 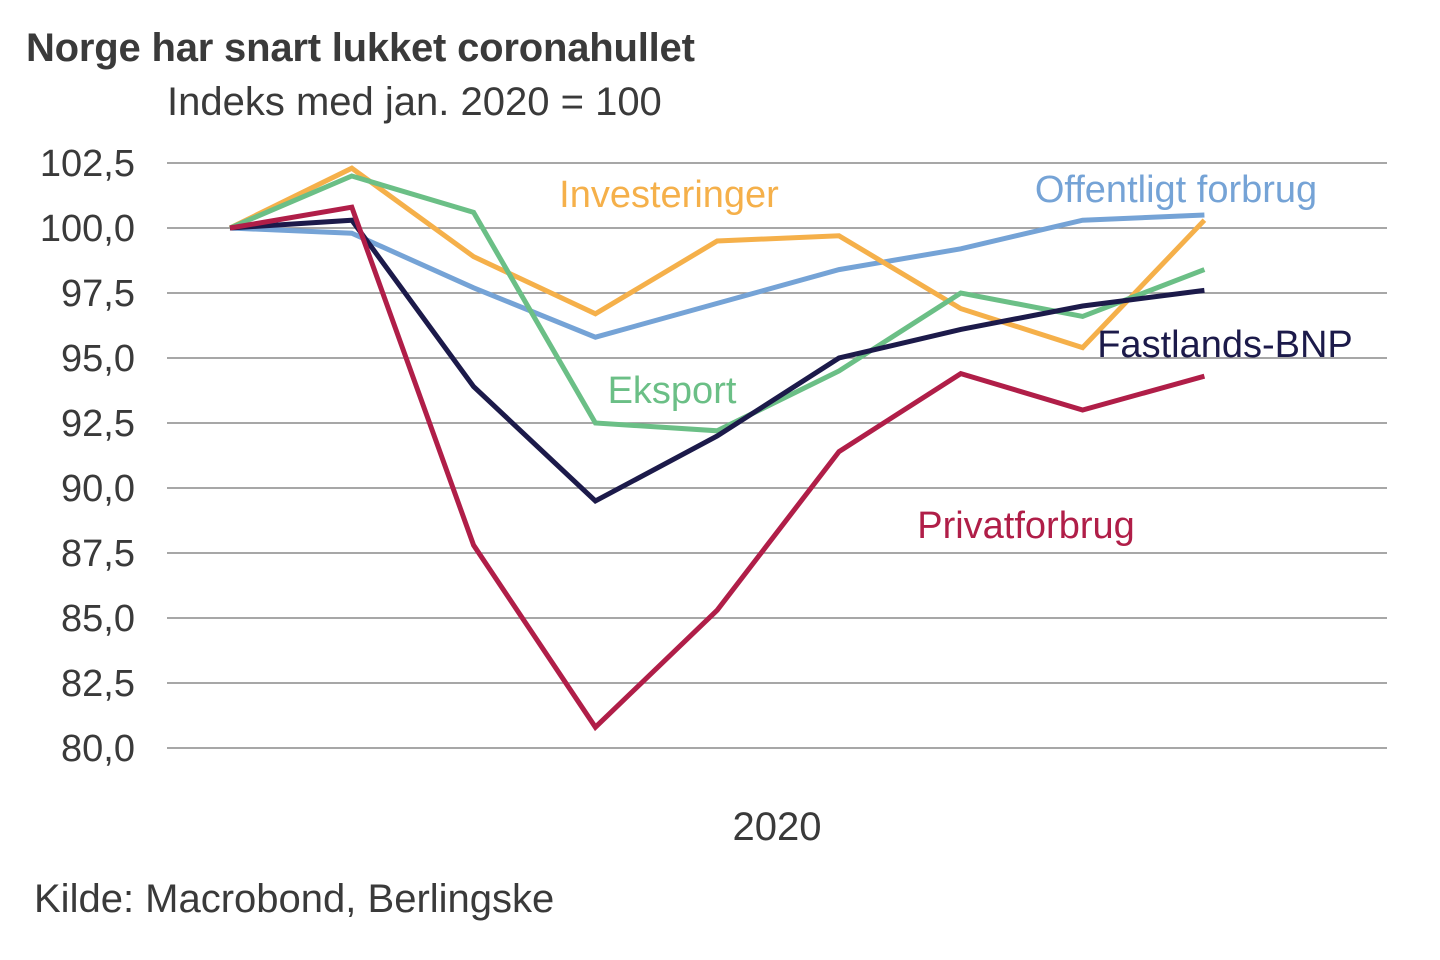 I want to click on series-label-offentligt-forbrug: Offentligt forbrug, so click(x=1176, y=190).